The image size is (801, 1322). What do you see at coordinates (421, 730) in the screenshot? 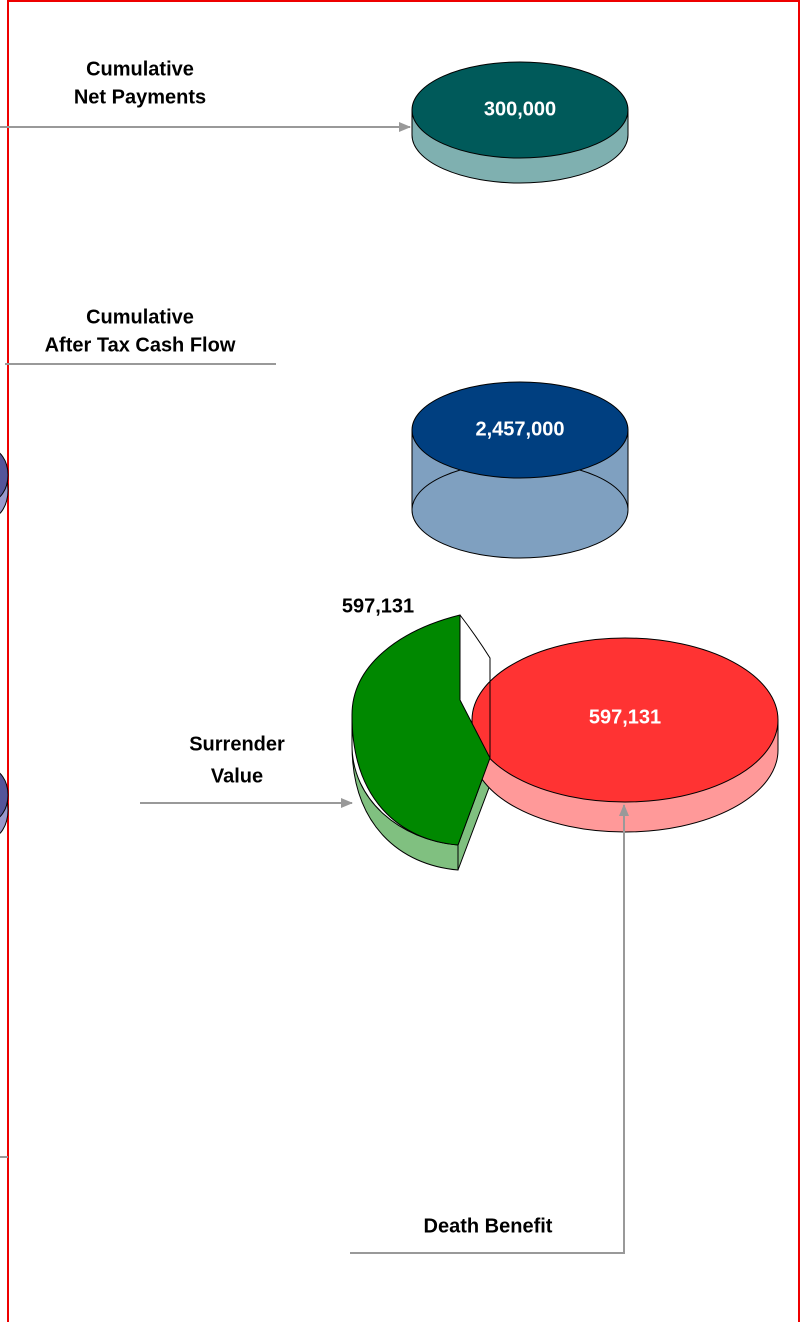
I see `wedge-top` at bounding box center [421, 730].